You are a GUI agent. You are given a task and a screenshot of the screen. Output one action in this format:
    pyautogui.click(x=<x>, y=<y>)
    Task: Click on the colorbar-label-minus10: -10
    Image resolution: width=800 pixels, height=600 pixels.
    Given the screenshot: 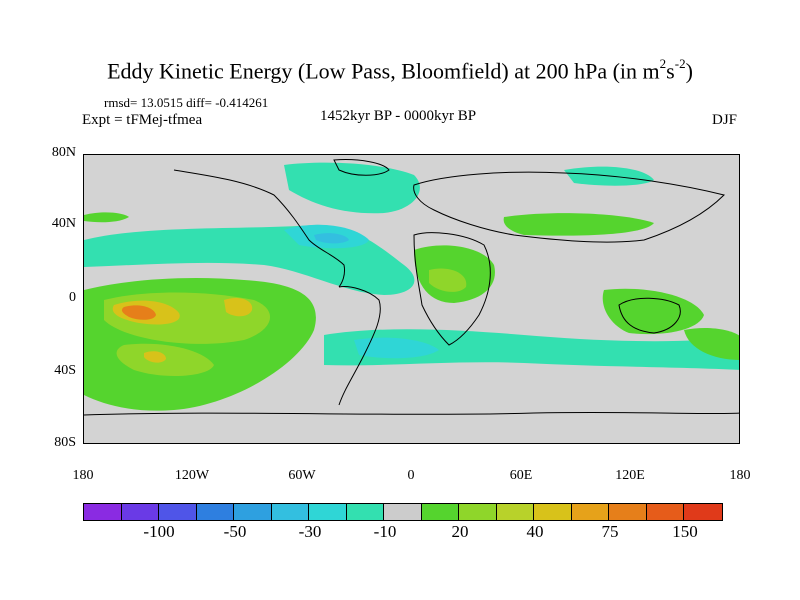 What is the action you would take?
    pyautogui.click(x=385, y=531)
    